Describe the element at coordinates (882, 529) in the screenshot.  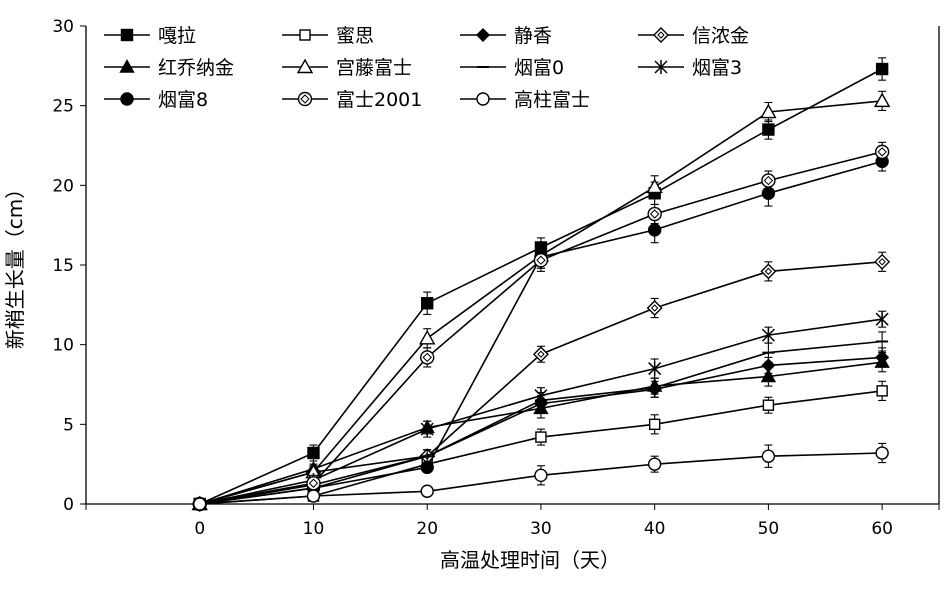
I see `x-tick-label: 60` at that location.